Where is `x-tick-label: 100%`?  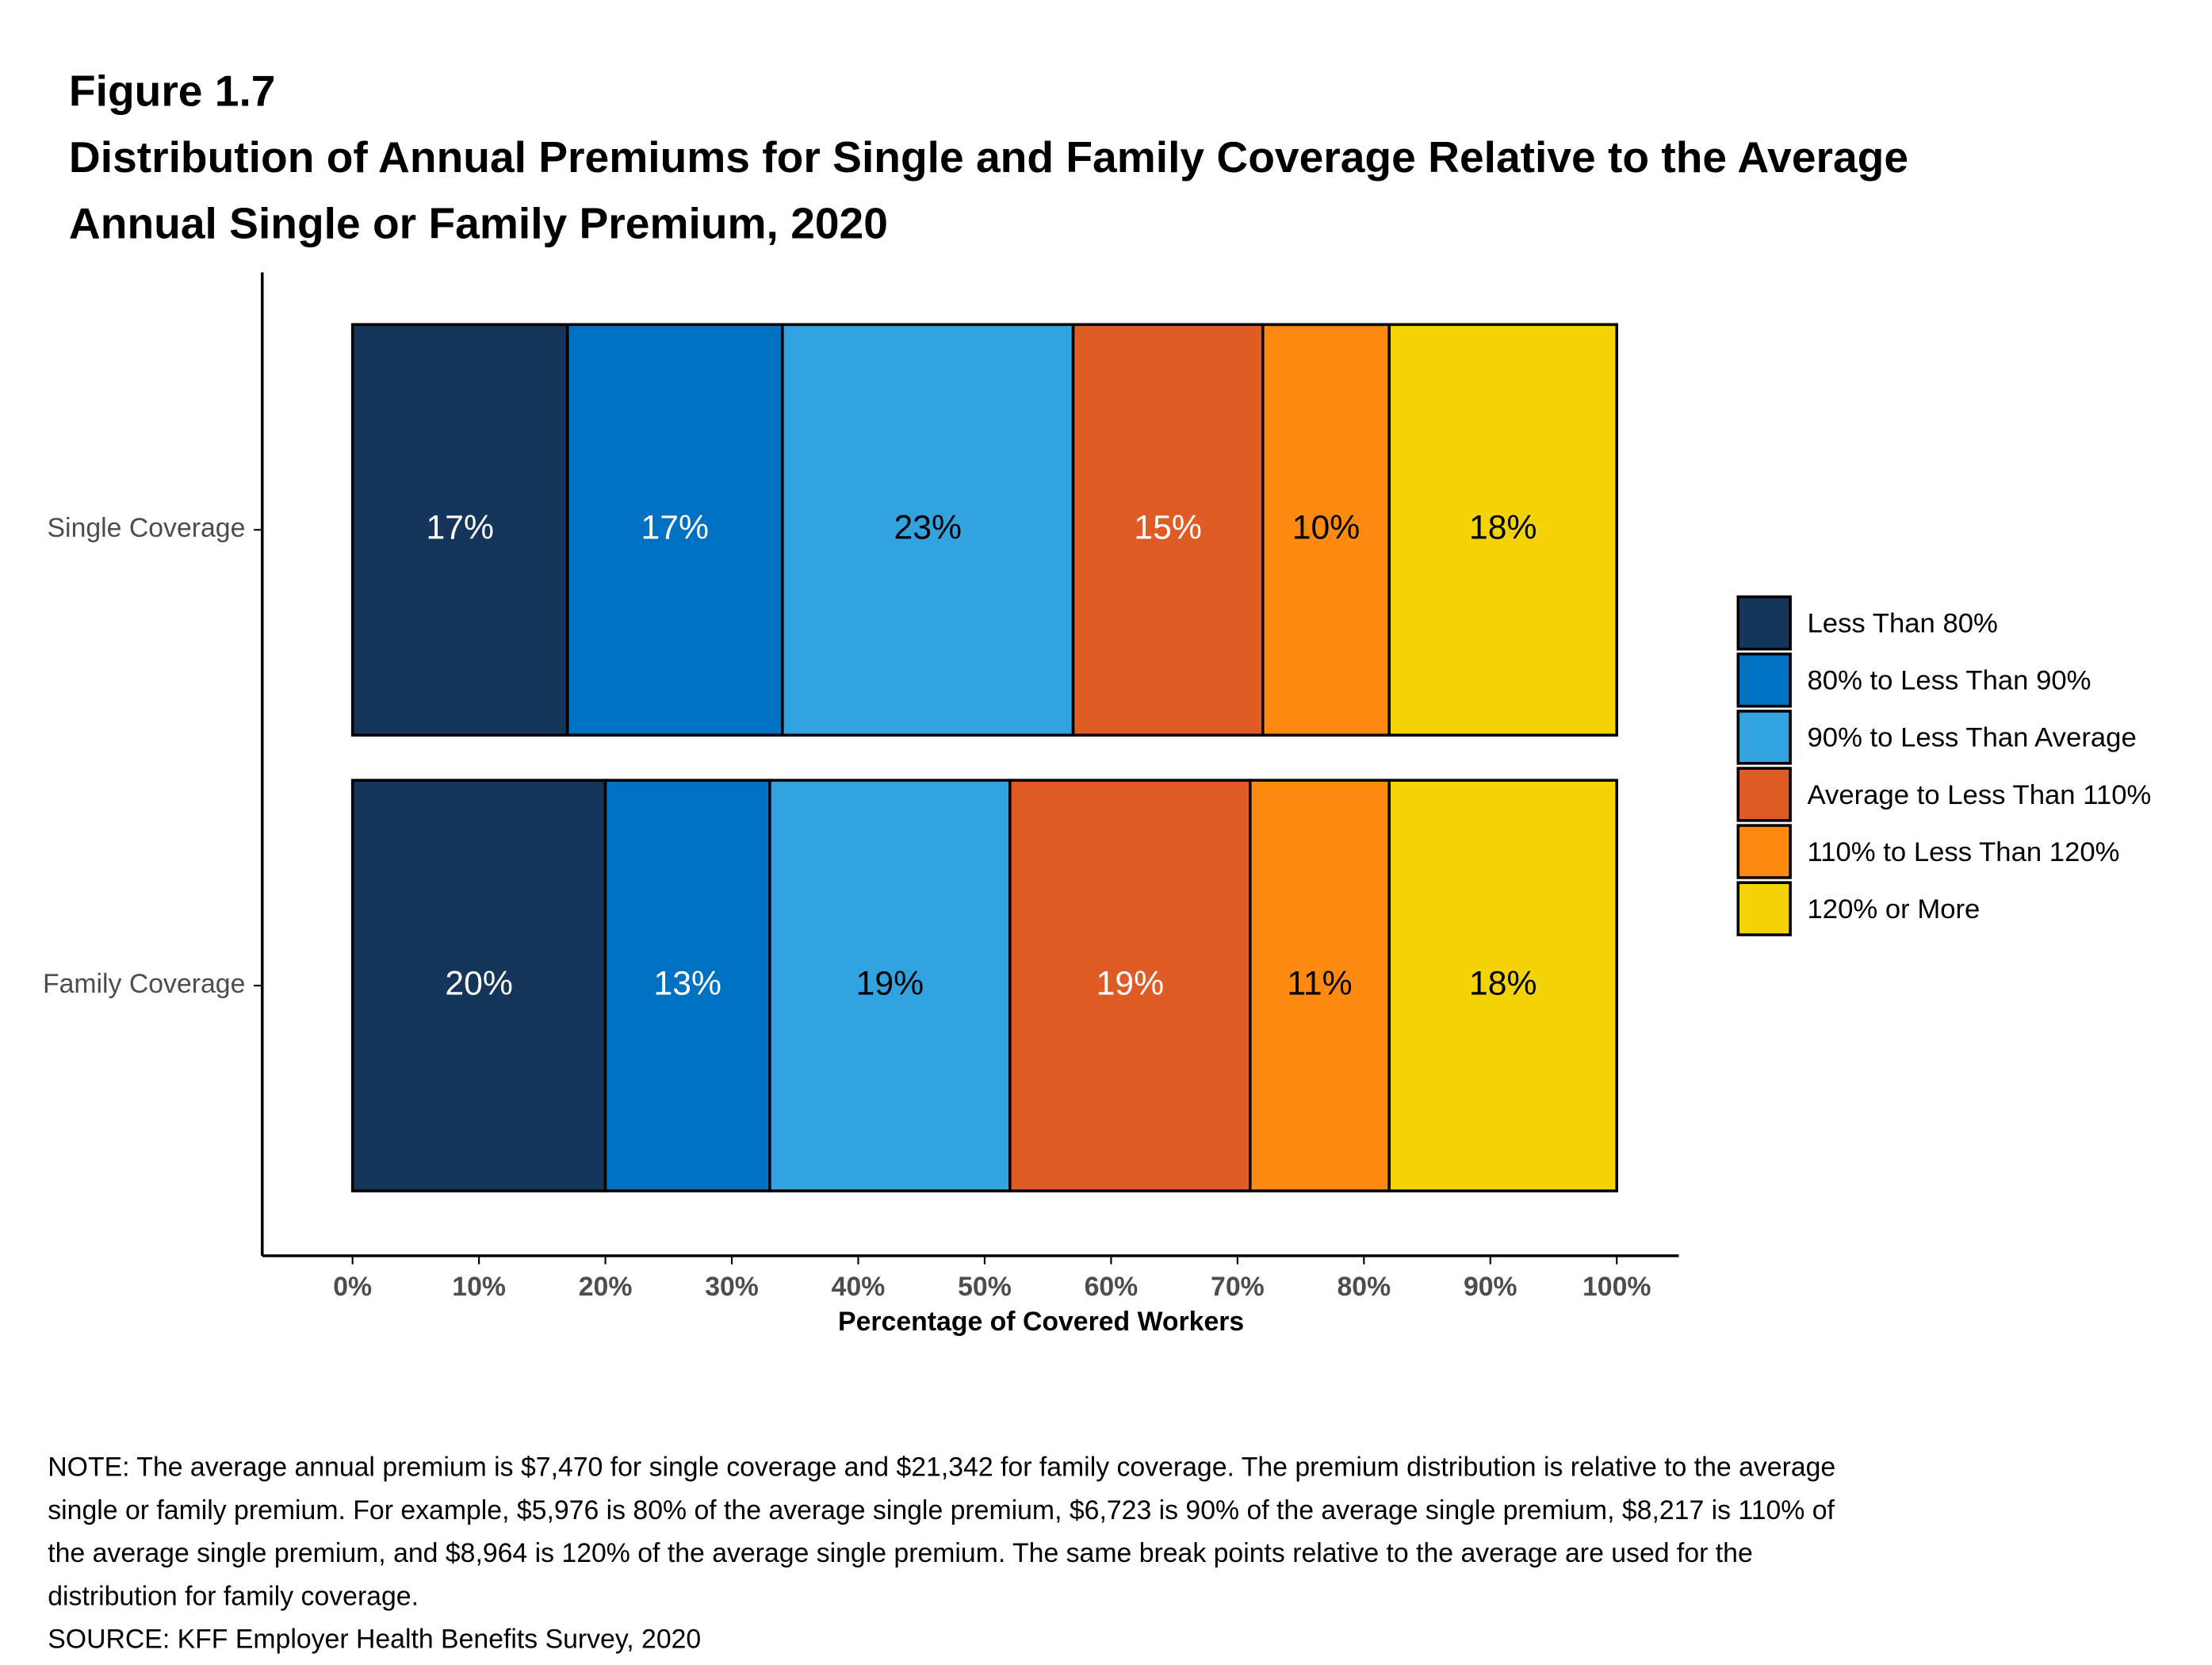 x-tick-label: 100% is located at coordinates (1616, 1287).